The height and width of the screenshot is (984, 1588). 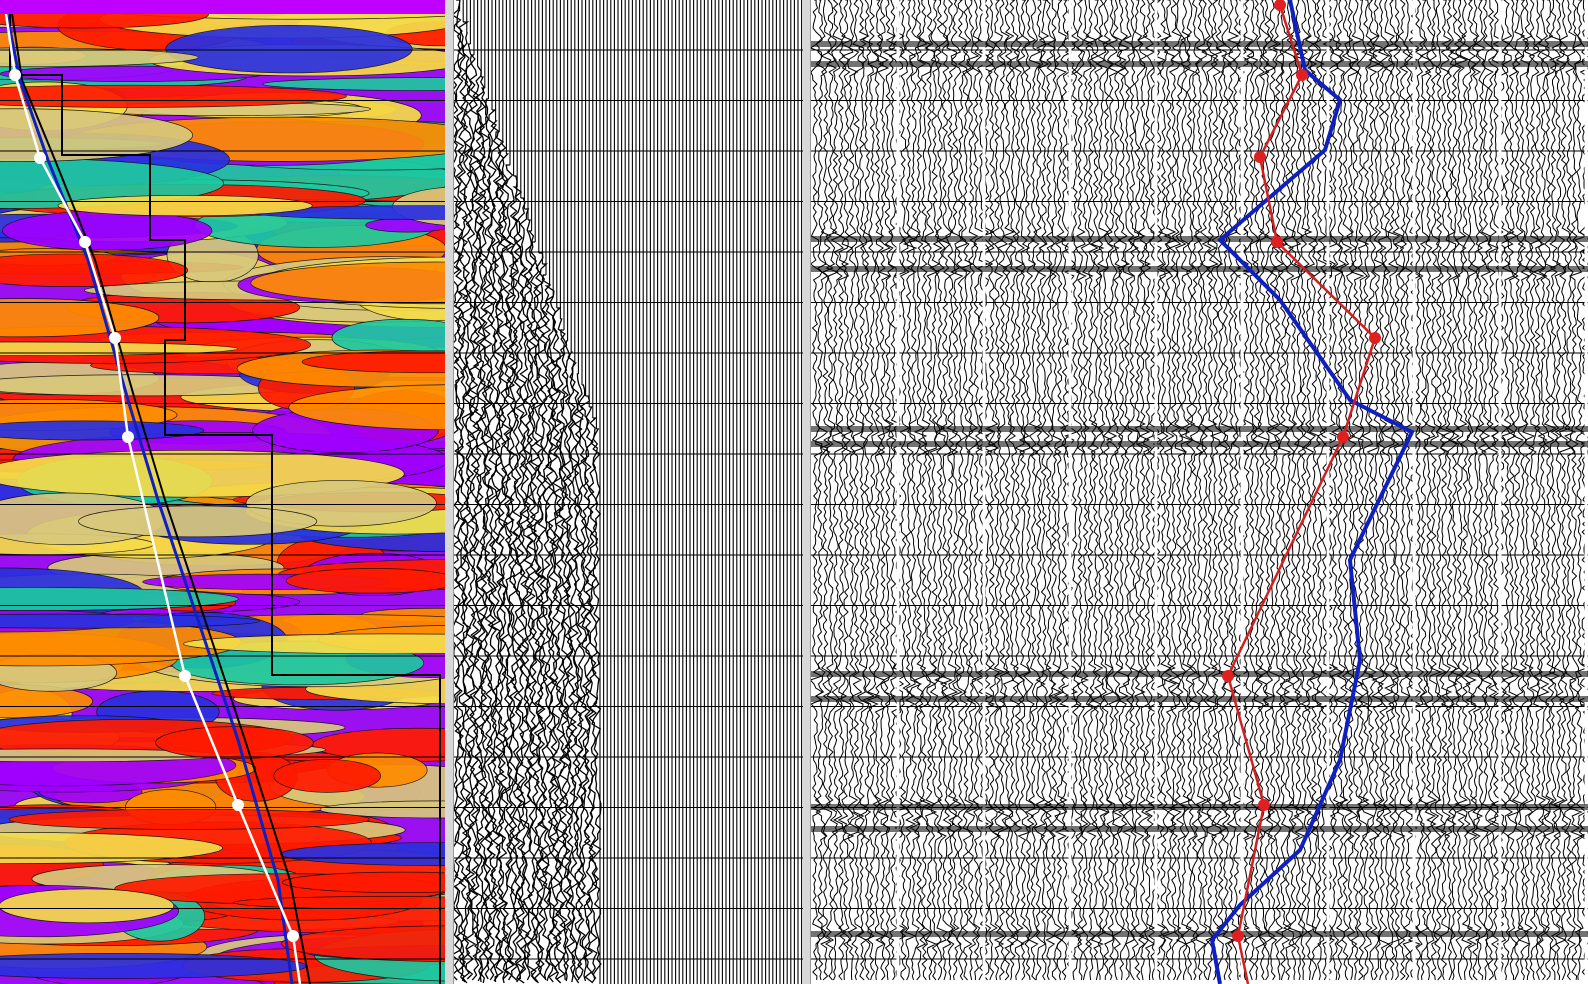 I want to click on pick-curve, so click(x=1301, y=494).